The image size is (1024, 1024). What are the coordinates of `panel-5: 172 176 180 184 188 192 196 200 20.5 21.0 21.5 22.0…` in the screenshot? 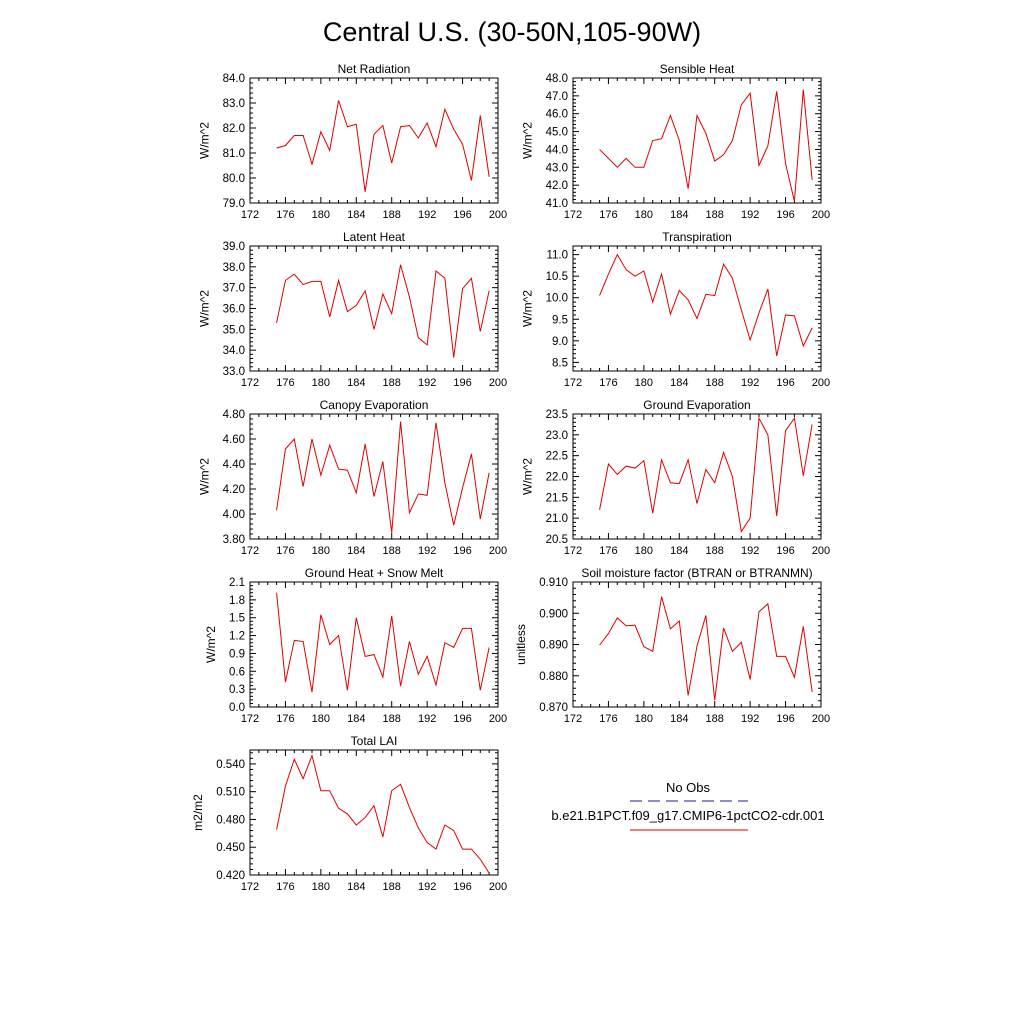 It's located at (675, 477).